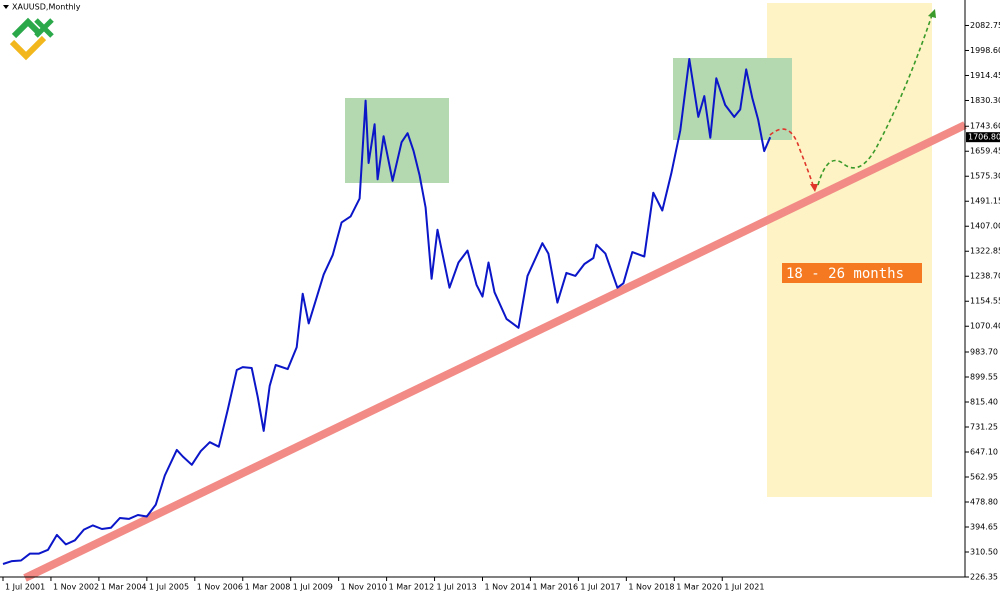  I want to click on y-tick-label: 815.40, so click(984, 401).